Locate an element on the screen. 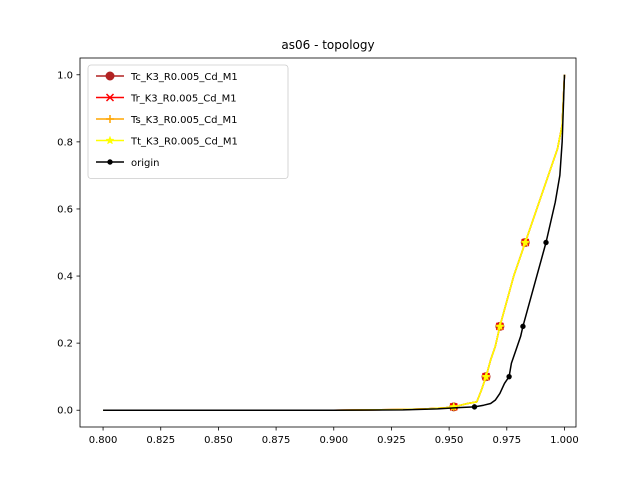  legend-label: origin is located at coordinates (145, 163).